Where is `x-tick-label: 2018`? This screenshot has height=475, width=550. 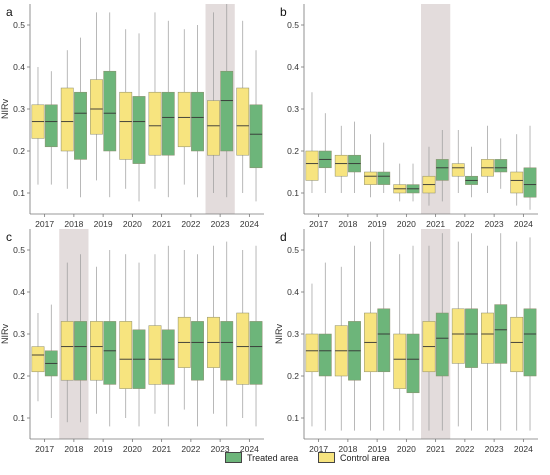 x-tick-label: 2018 is located at coordinates (73, 449).